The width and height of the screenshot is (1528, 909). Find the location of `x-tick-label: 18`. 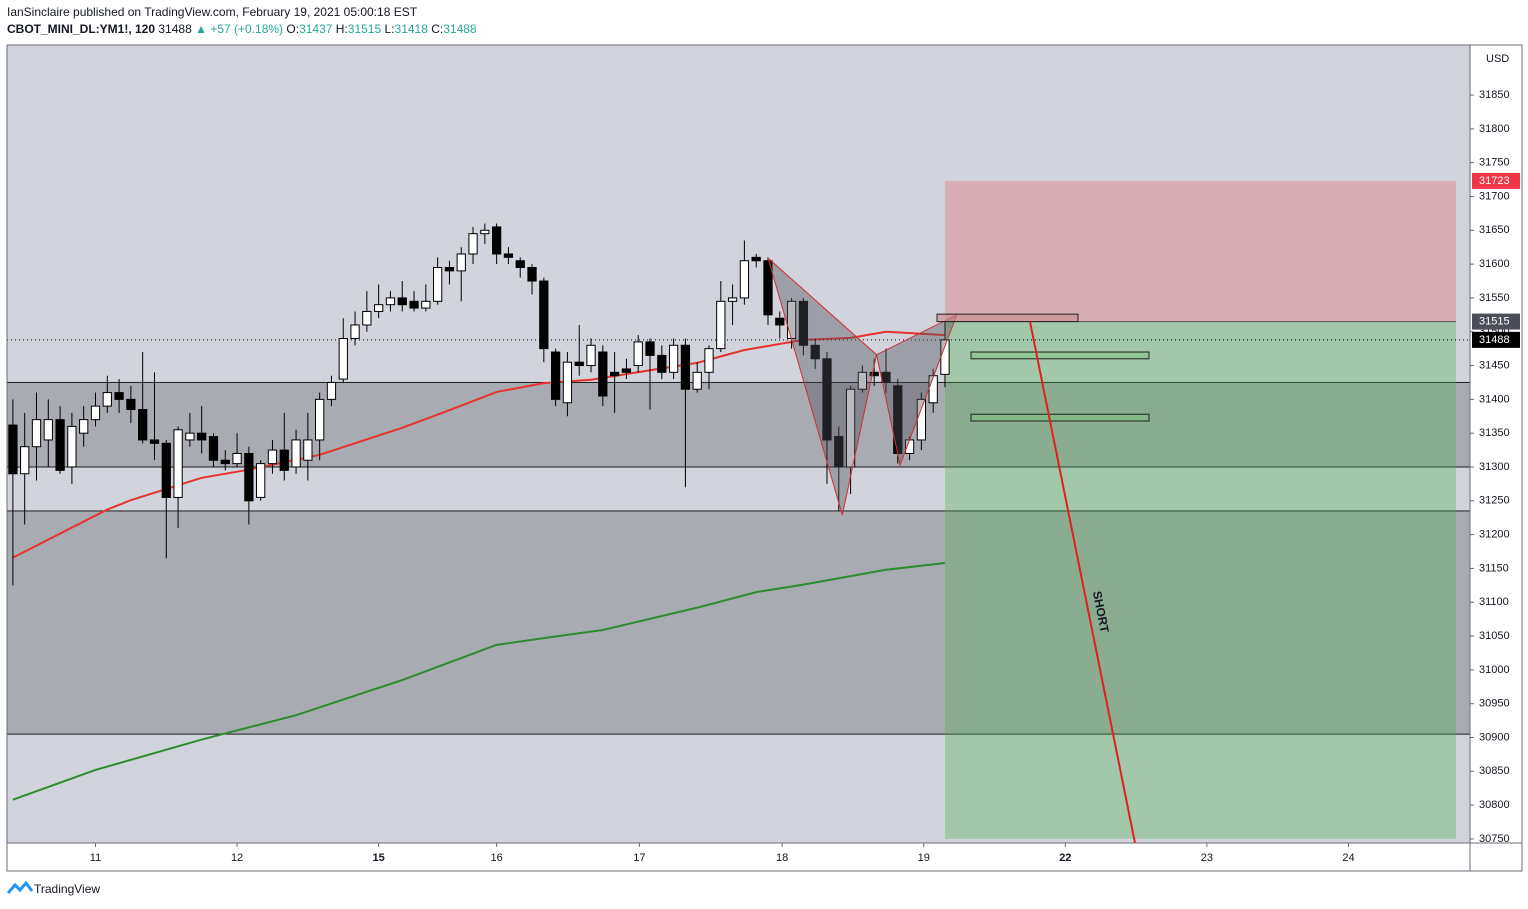

x-tick-label: 18 is located at coordinates (782, 858).